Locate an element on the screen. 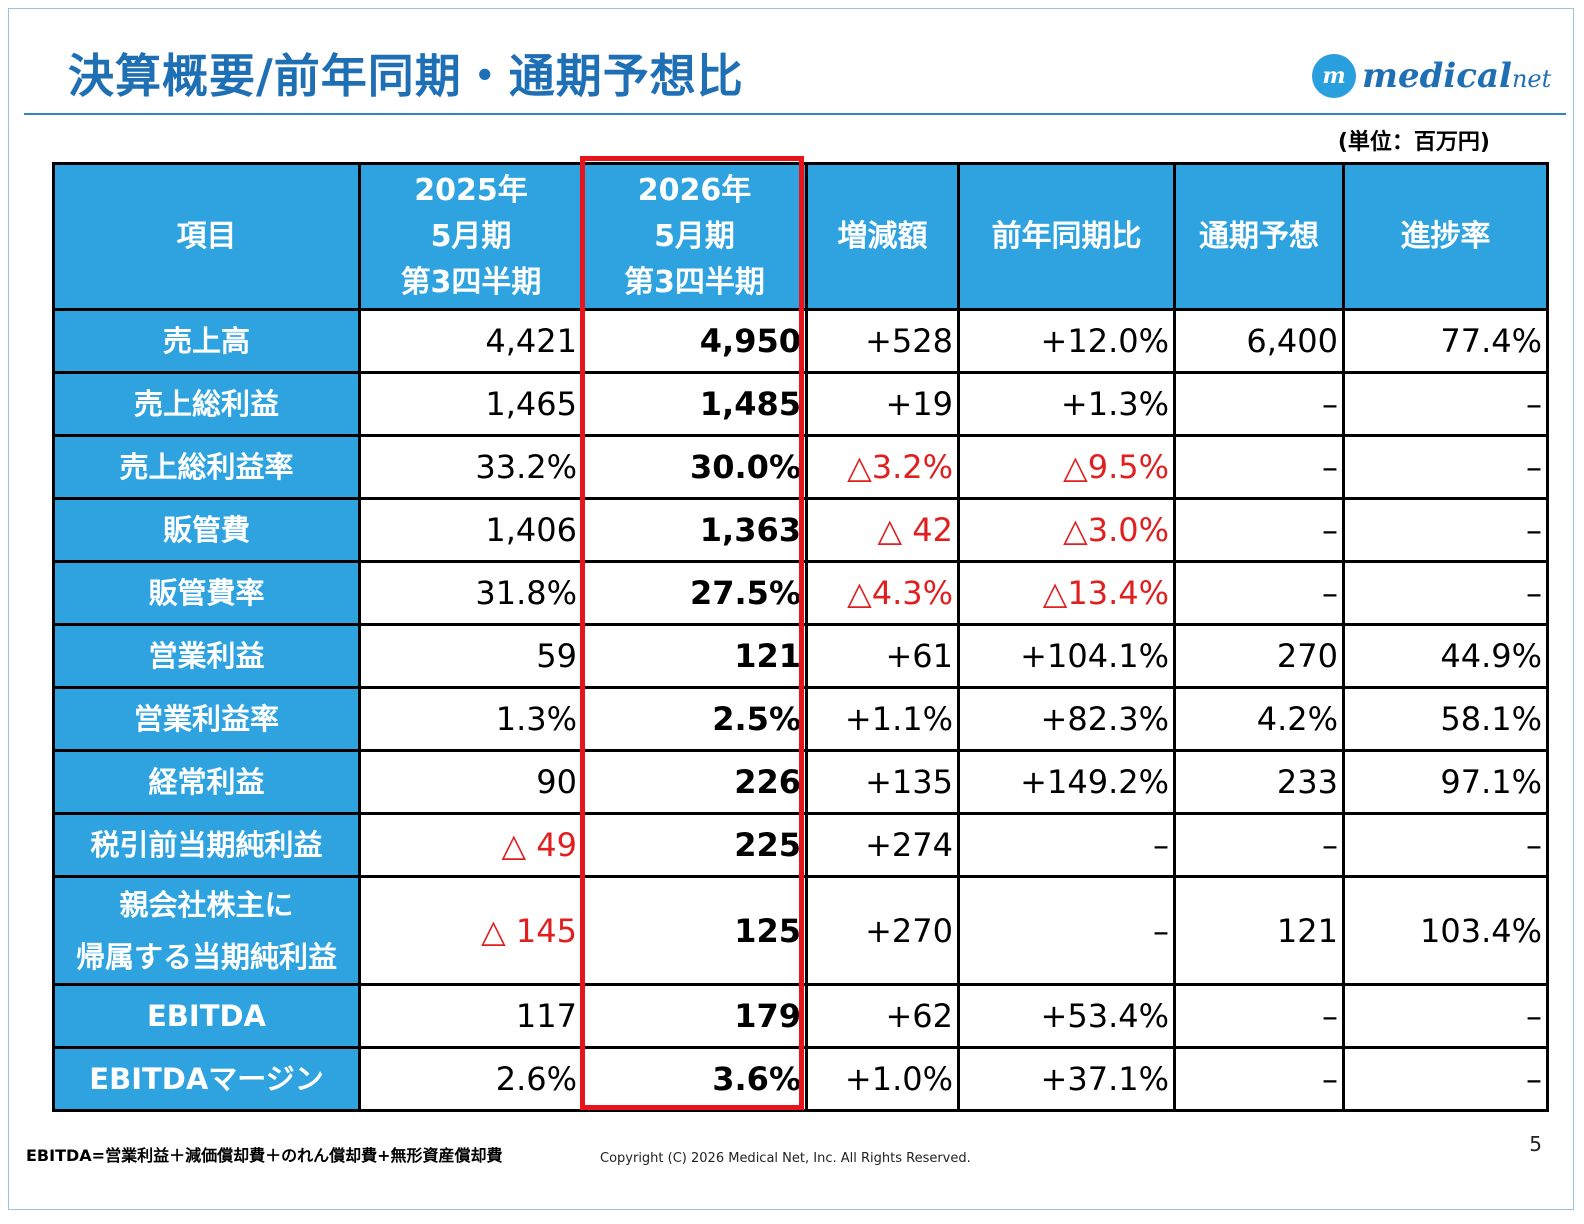 This screenshot has width=1584, height=1224. cell-yoy: +149.2% is located at coordinates (1066, 782).